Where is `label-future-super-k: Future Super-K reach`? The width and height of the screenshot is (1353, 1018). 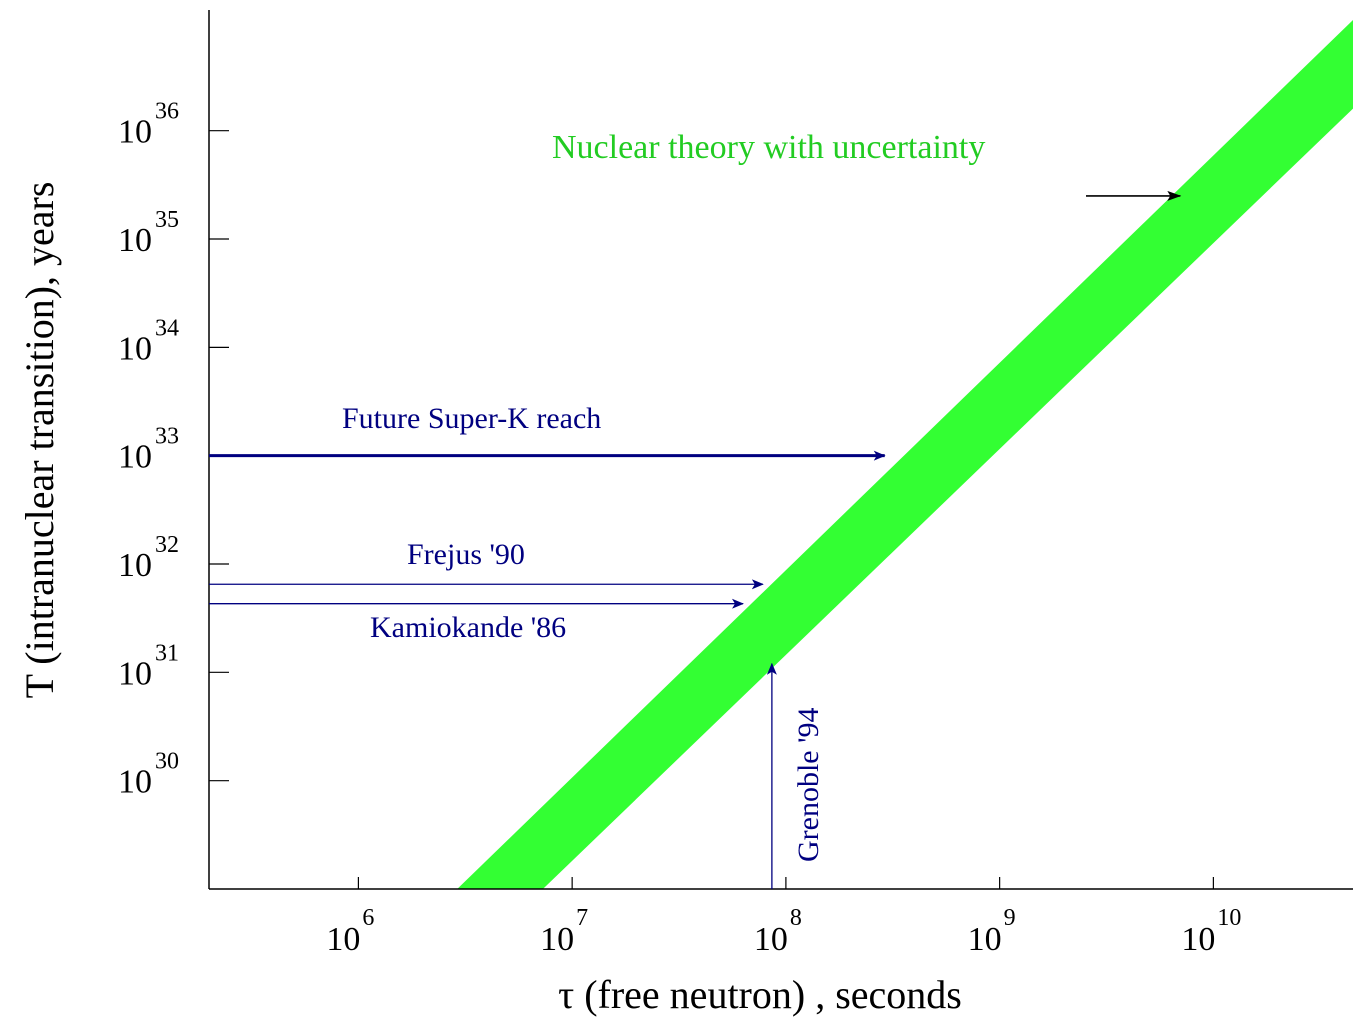 label-future-super-k: Future Super-K reach is located at coordinates (471, 418).